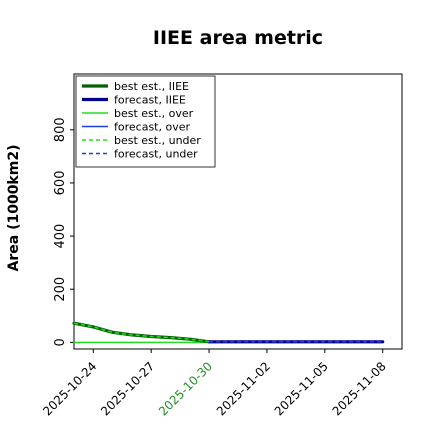 This screenshot has width=440, height=444. Describe the element at coordinates (14, 208) in the screenshot. I see `y-axis-label: Area (1000km2)` at that location.